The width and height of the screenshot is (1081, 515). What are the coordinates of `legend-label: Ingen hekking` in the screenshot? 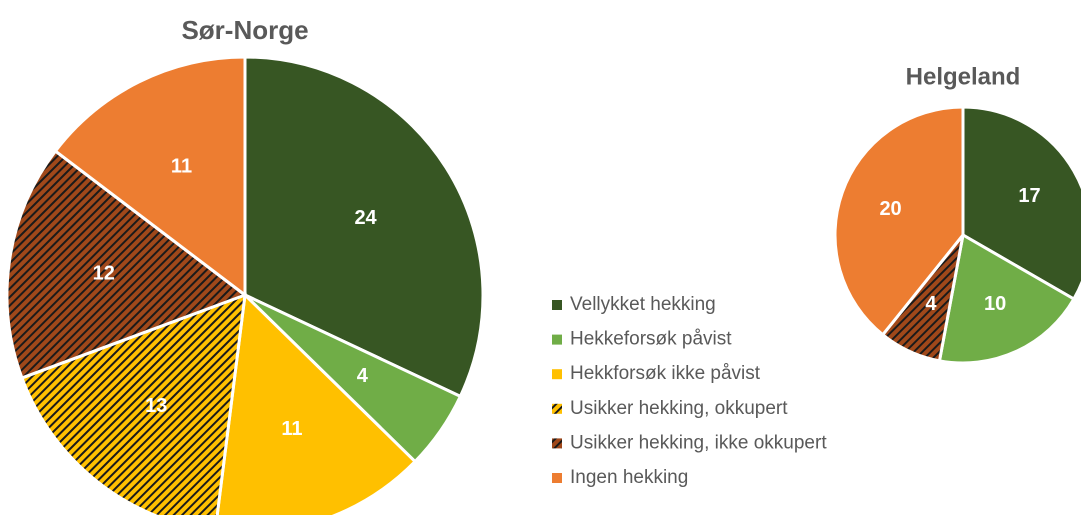 It's located at (629, 477).